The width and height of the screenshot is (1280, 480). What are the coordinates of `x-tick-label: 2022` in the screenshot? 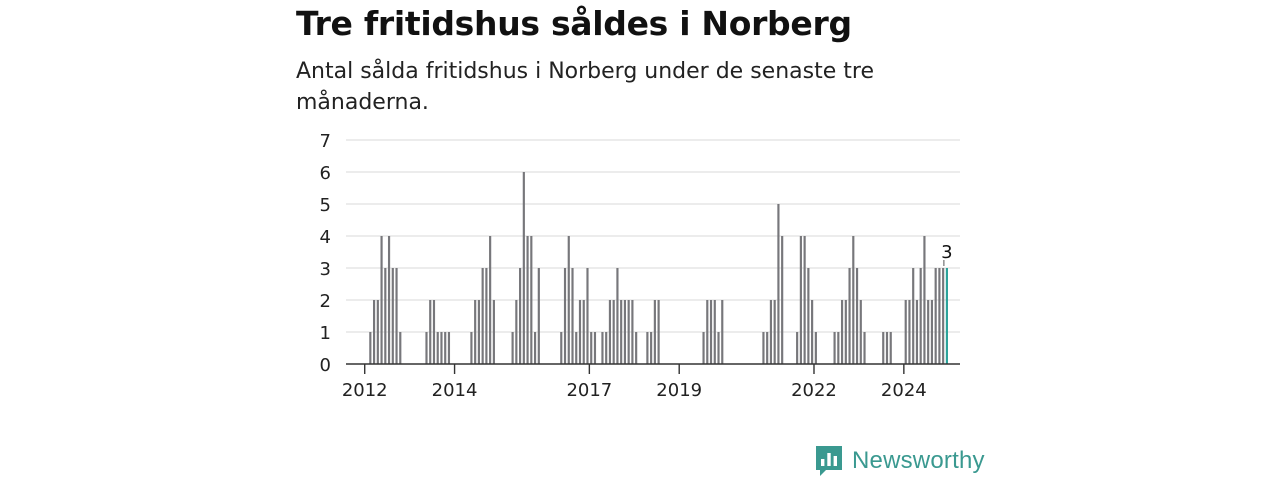 It's located at (814, 390).